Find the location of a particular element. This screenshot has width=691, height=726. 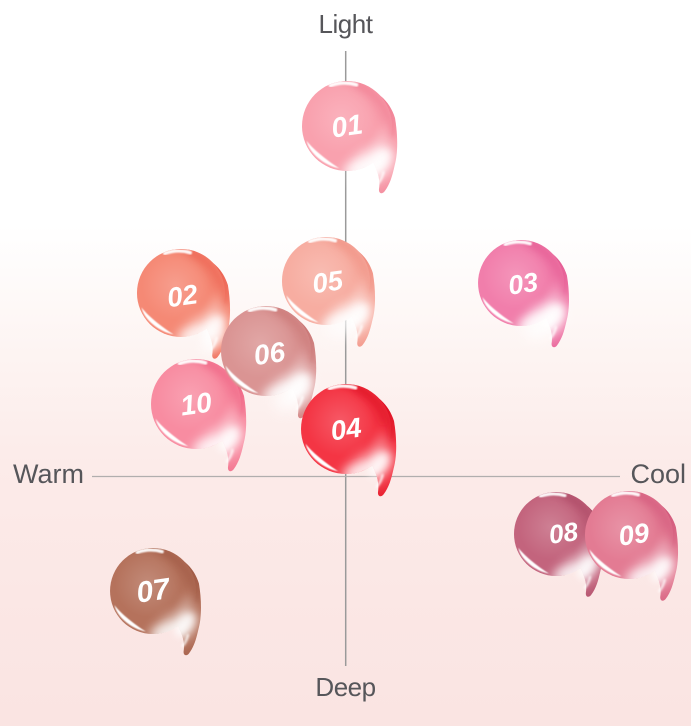

svg-text: 05 is located at coordinates (327, 281).